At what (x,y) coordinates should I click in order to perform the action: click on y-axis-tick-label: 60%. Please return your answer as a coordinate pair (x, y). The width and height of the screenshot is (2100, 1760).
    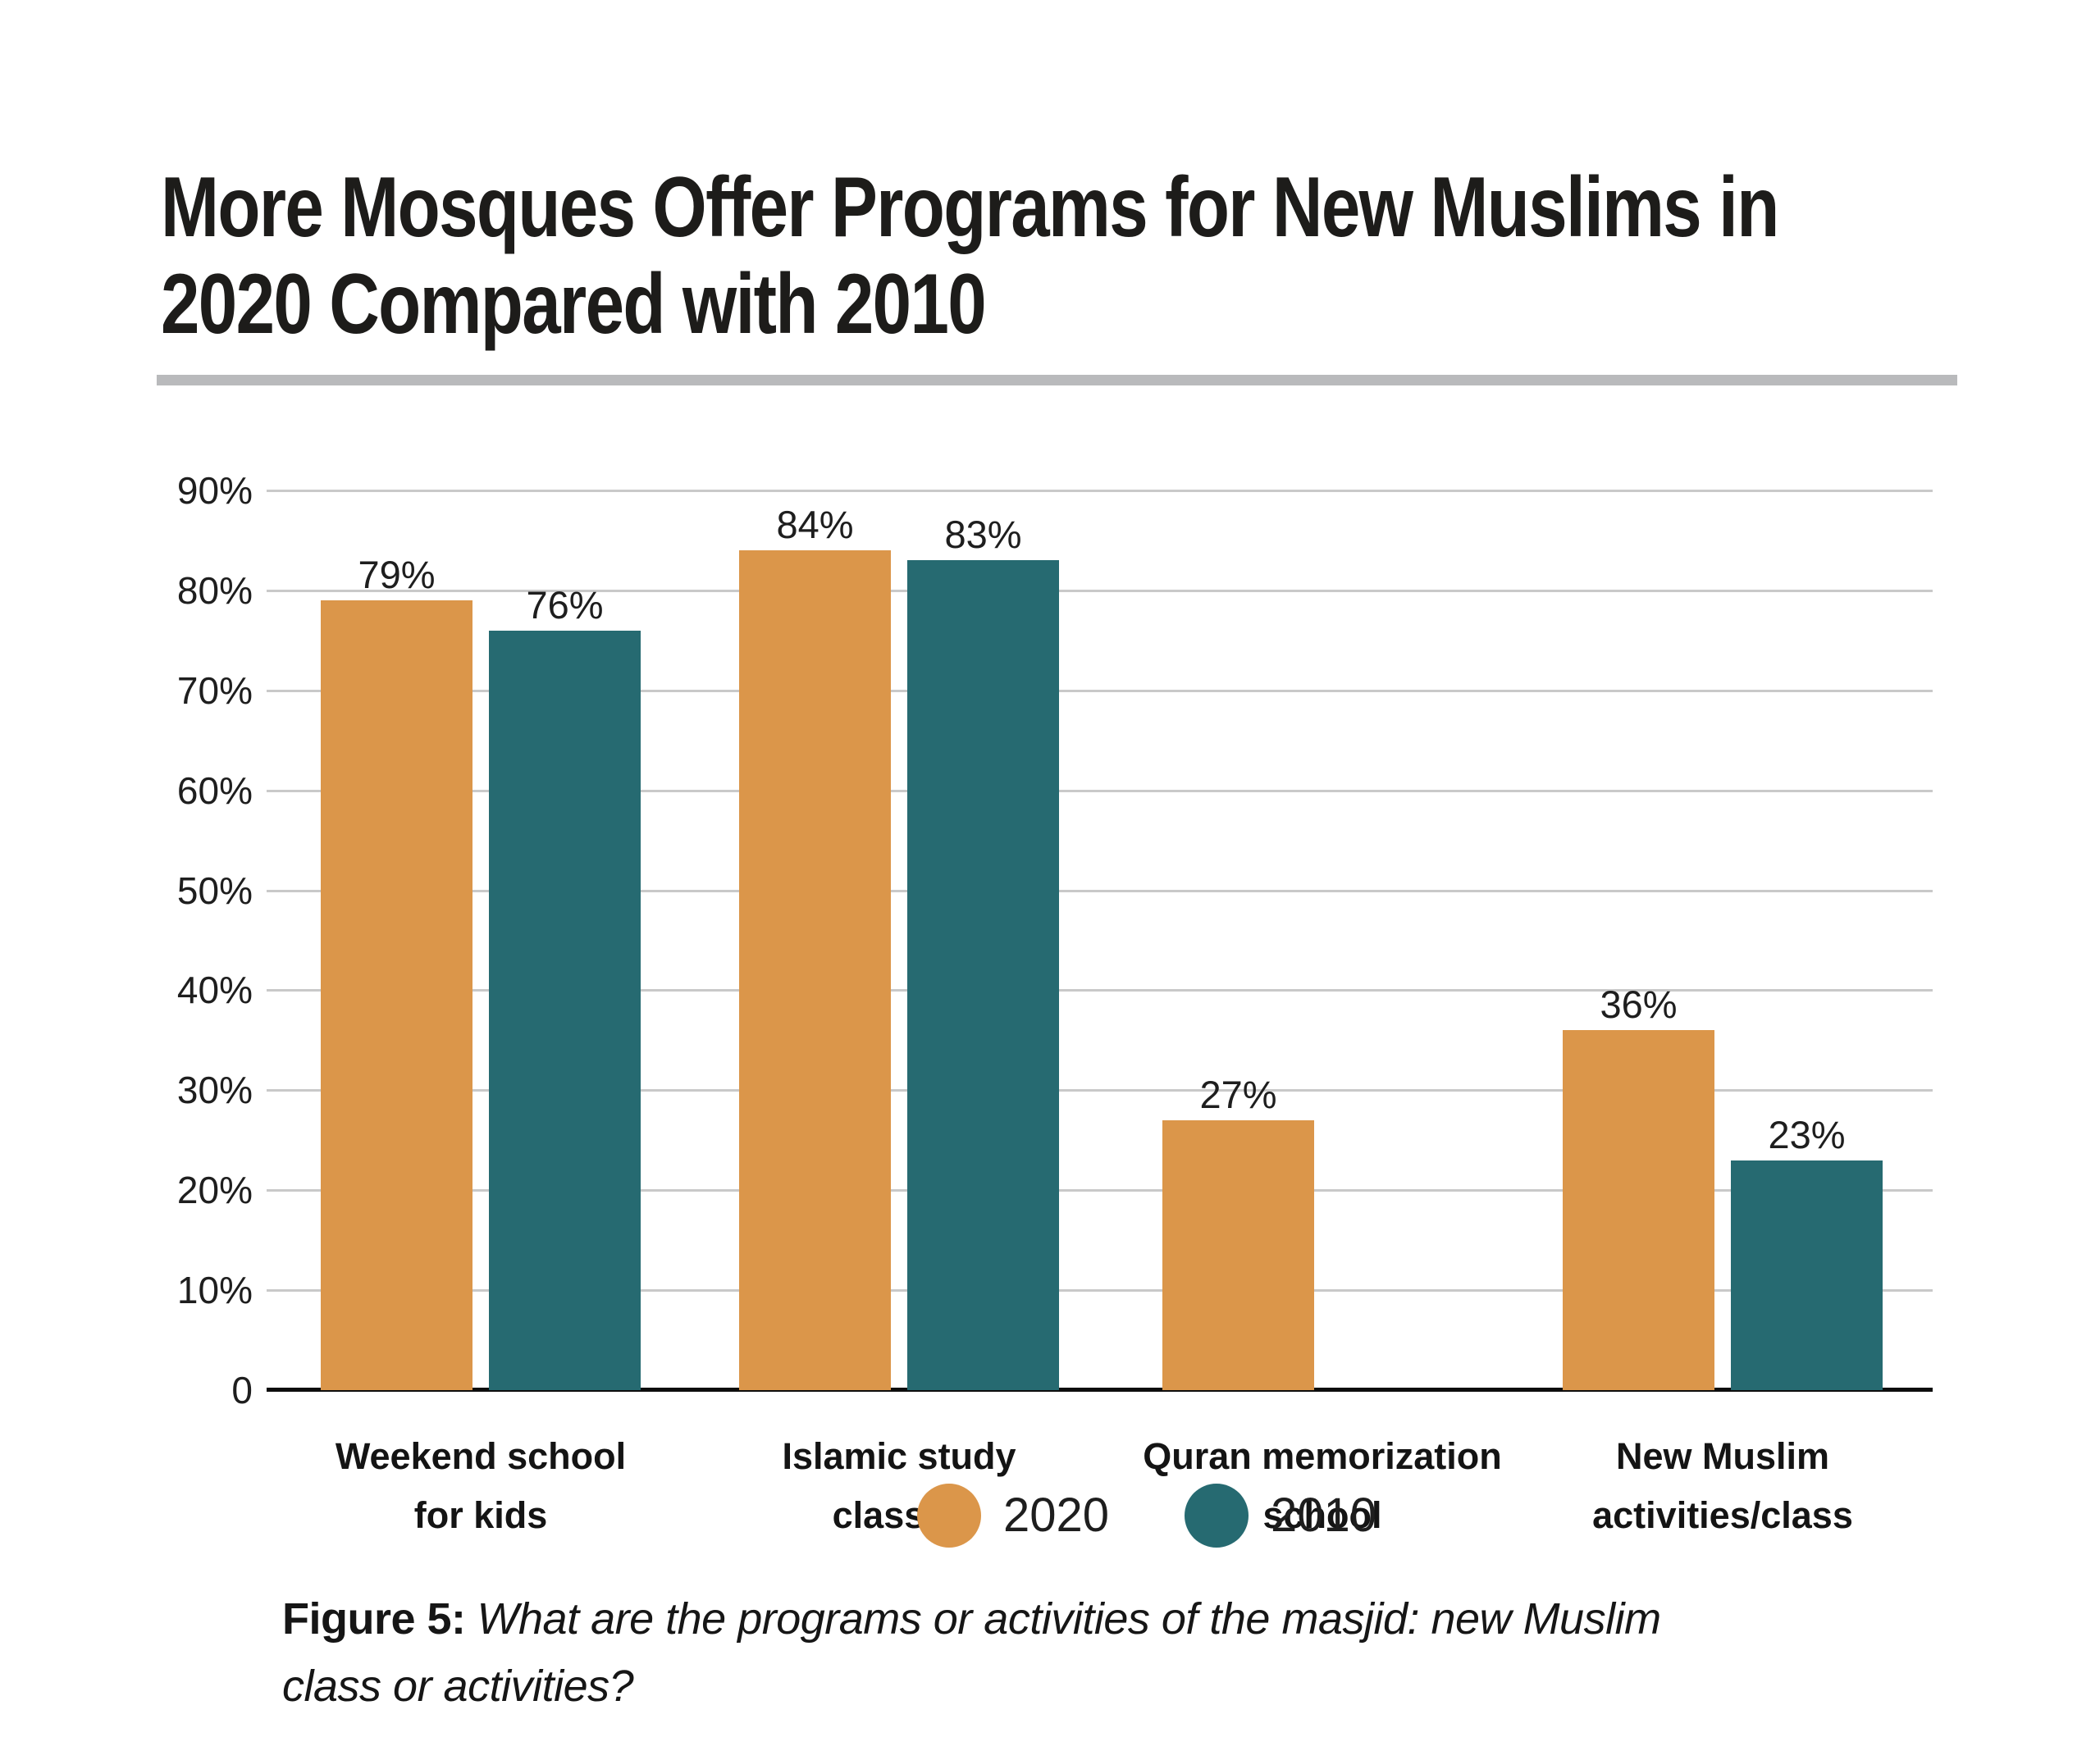
    Looking at the image, I should click on (215, 790).